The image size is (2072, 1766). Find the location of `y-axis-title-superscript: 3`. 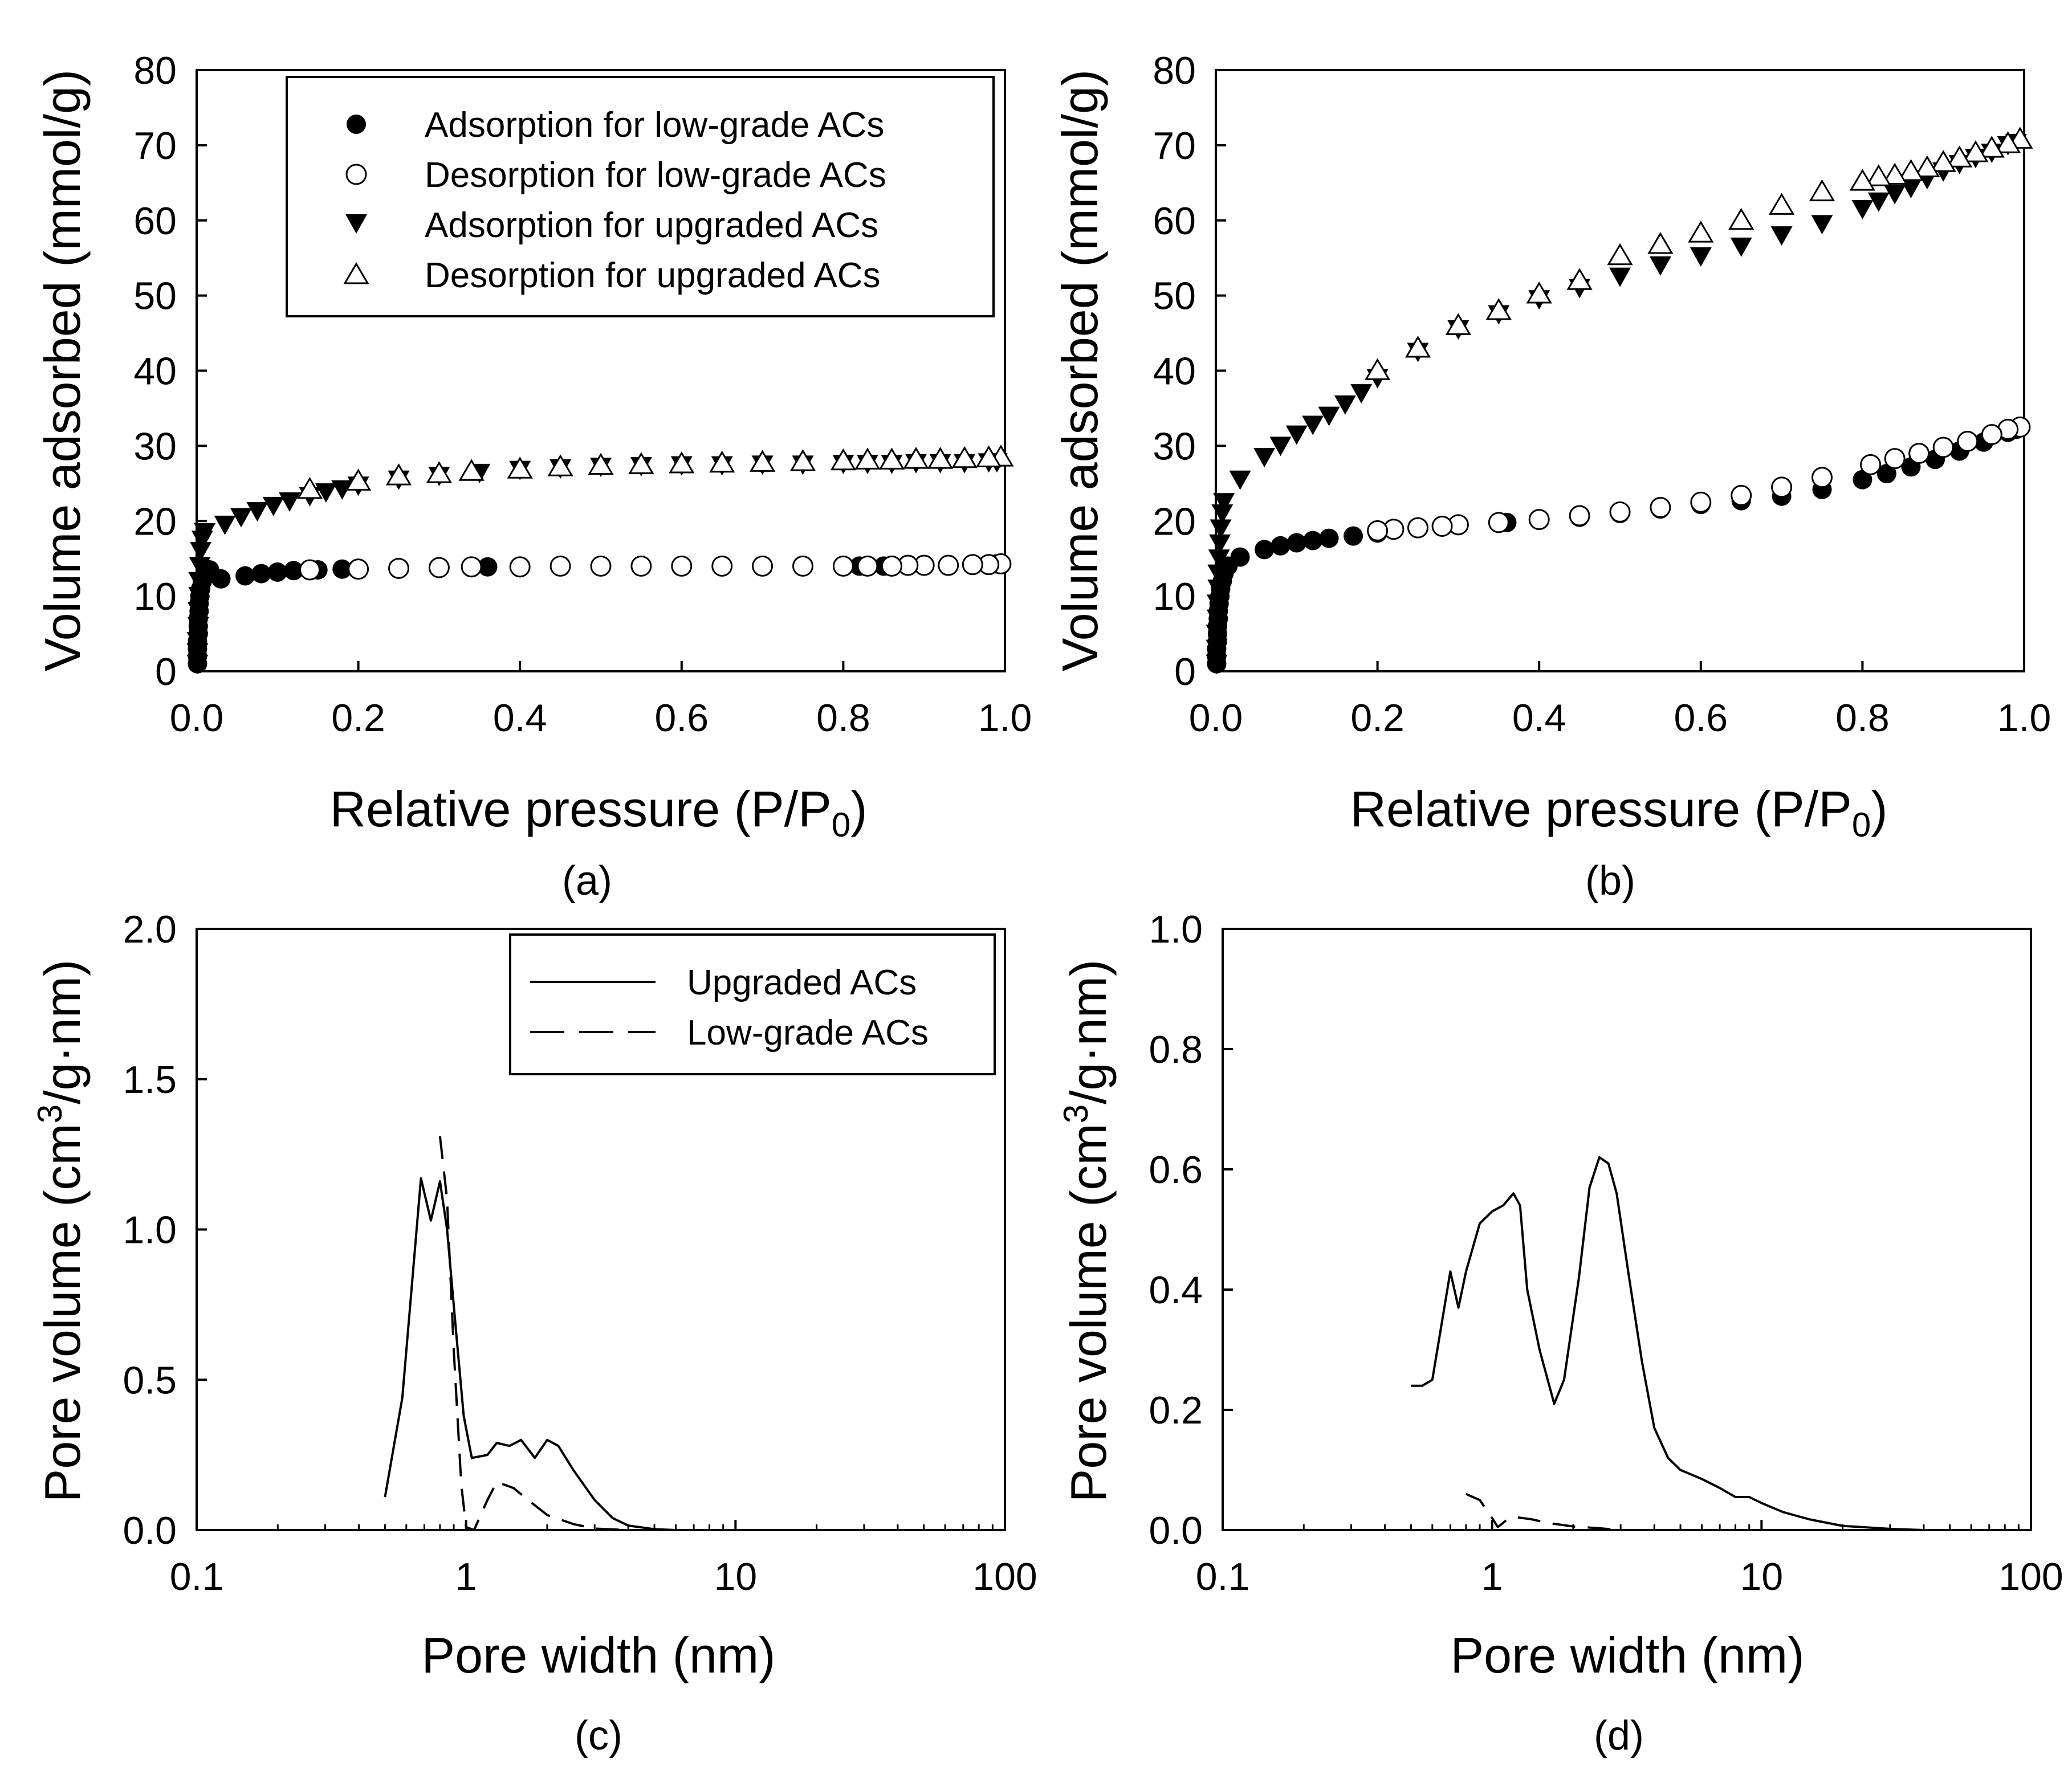

y-axis-title-superscript: 3 is located at coordinates (50, 1113).